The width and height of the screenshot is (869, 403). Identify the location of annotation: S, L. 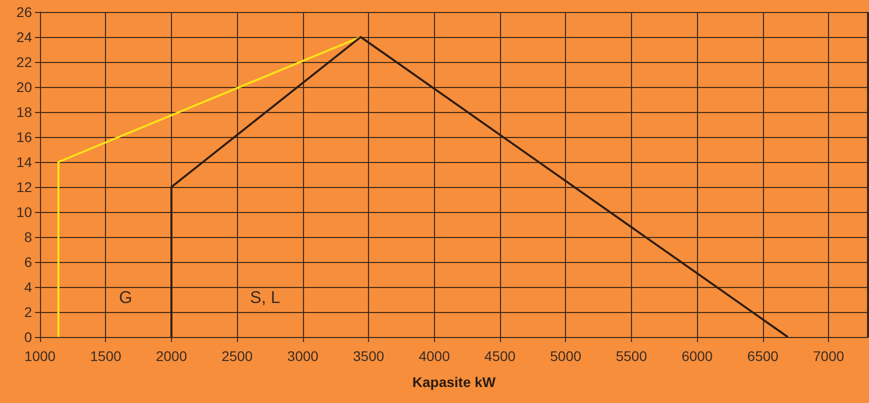
(265, 297).